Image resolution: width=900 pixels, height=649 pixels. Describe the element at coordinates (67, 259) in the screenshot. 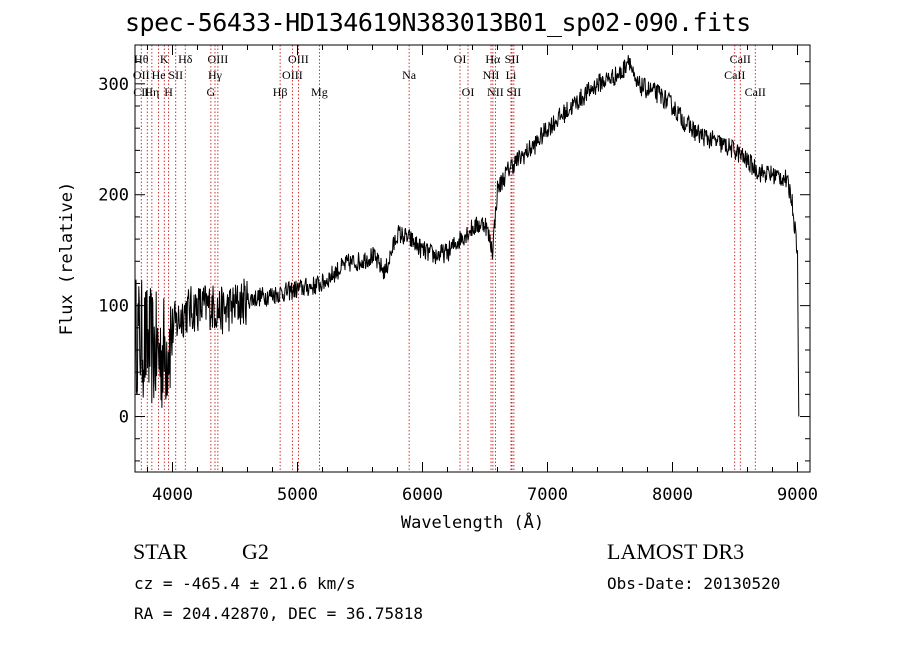

I see `y-axis-label: Flux (relative)` at that location.